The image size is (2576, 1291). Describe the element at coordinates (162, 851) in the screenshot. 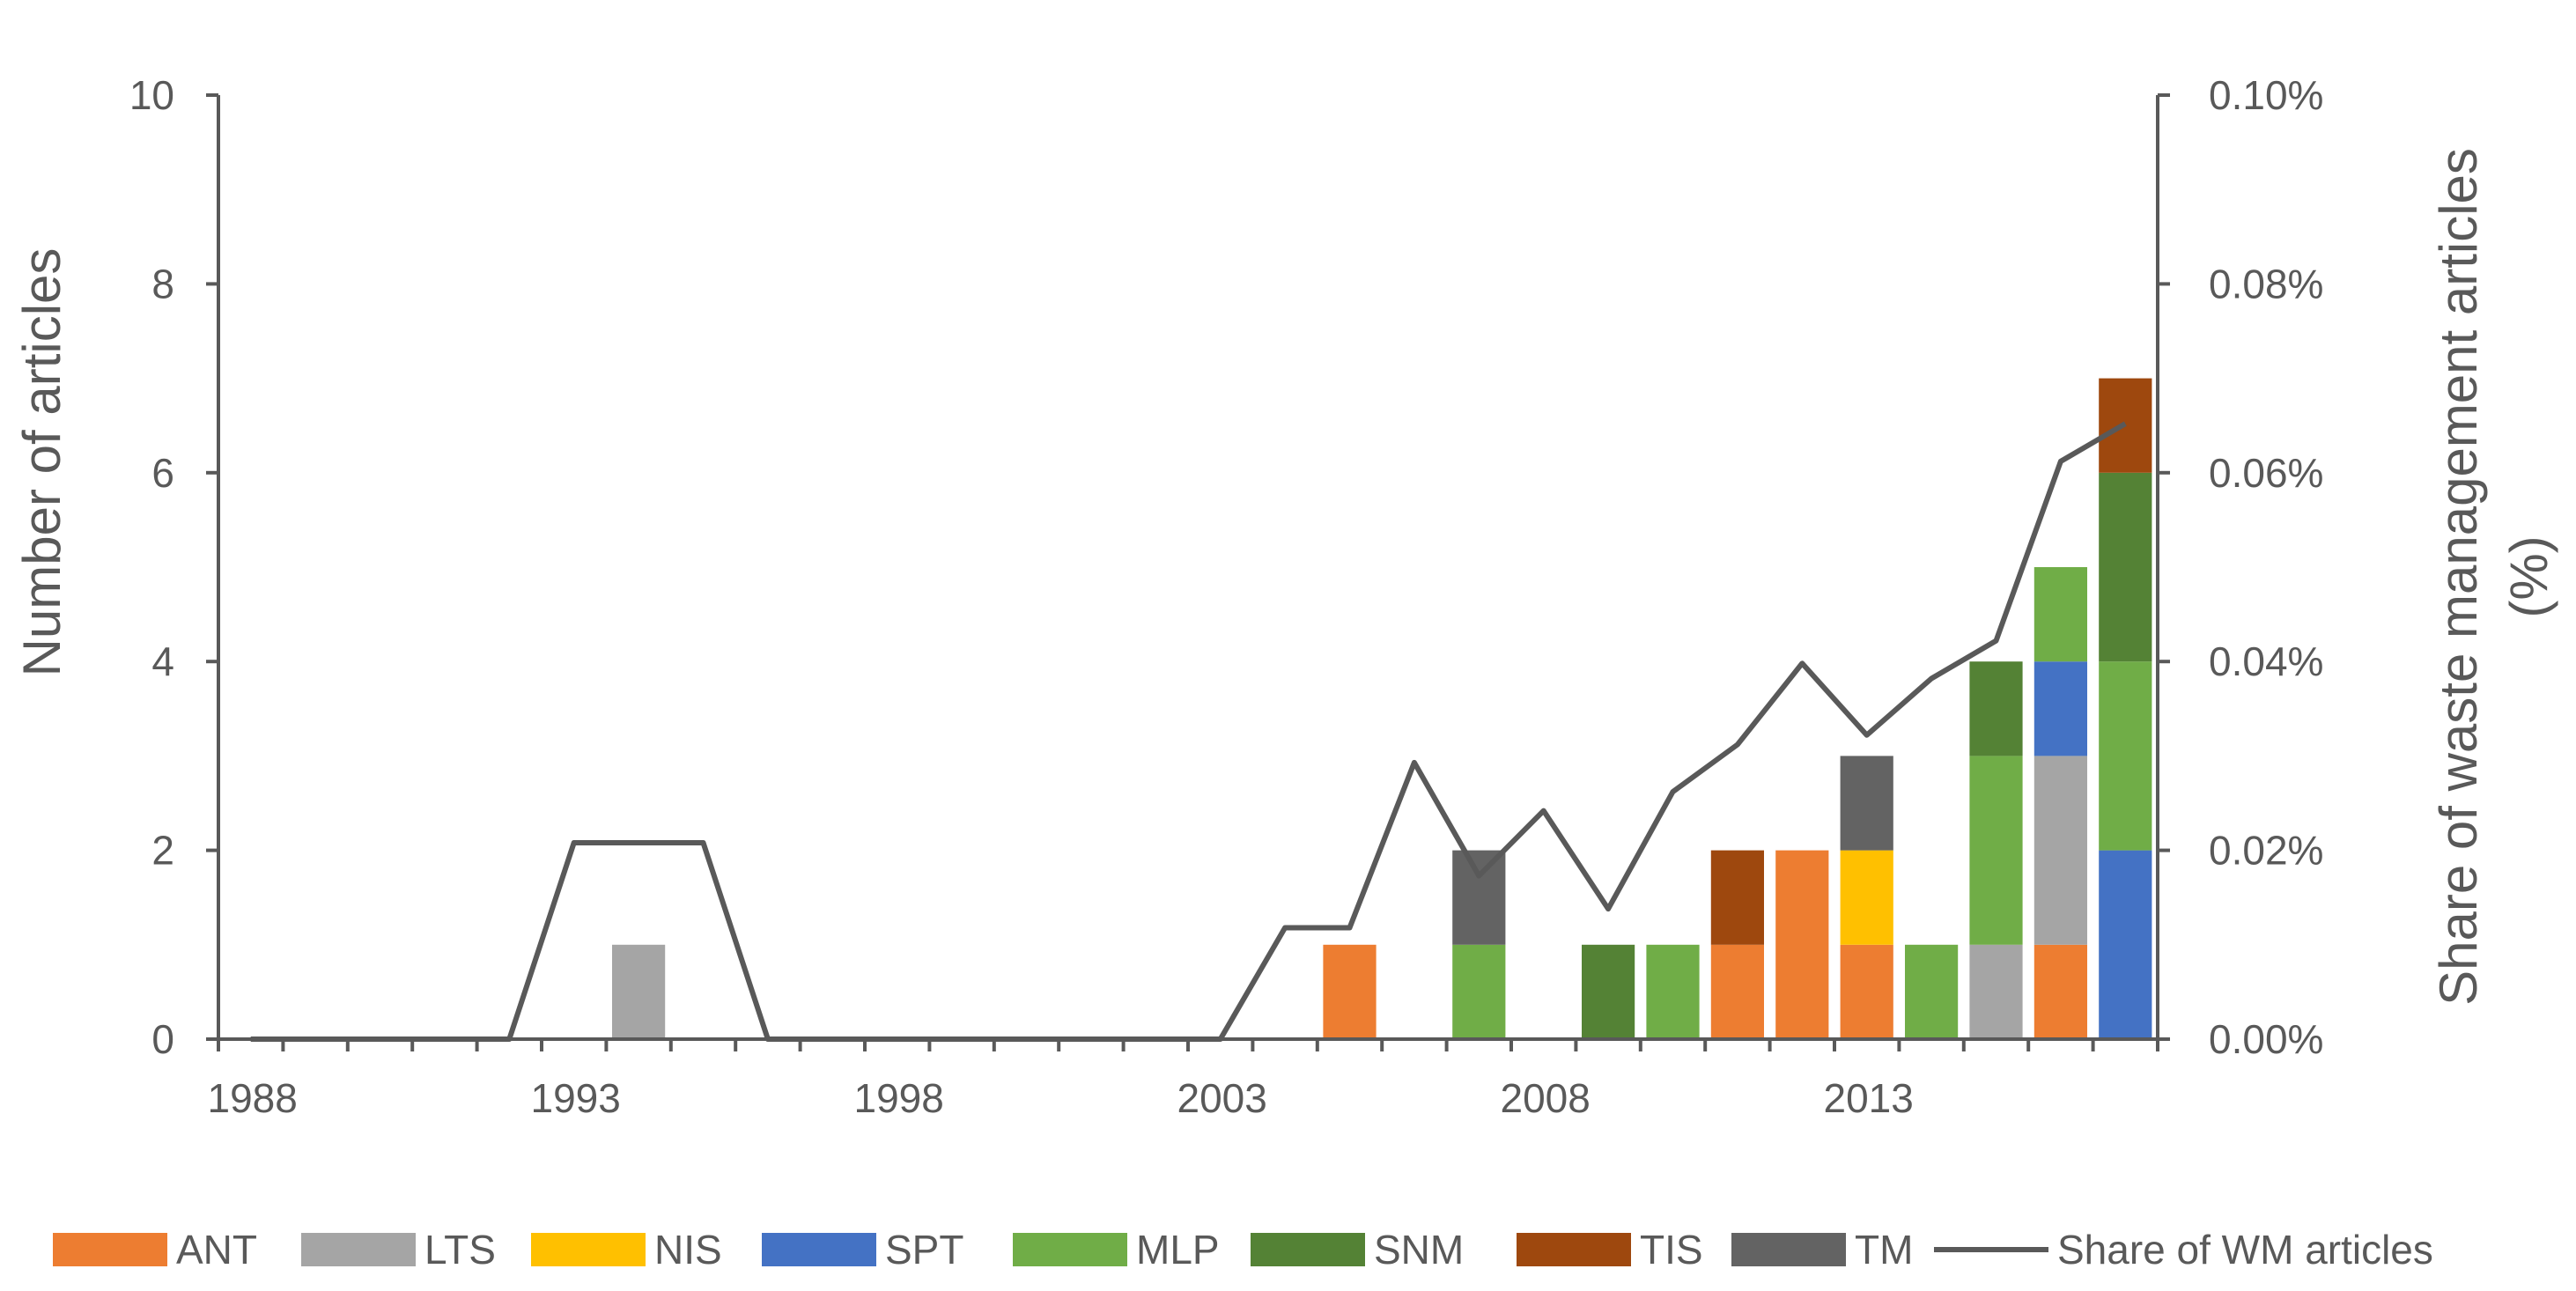

I see `y-tick-label: 2` at that location.